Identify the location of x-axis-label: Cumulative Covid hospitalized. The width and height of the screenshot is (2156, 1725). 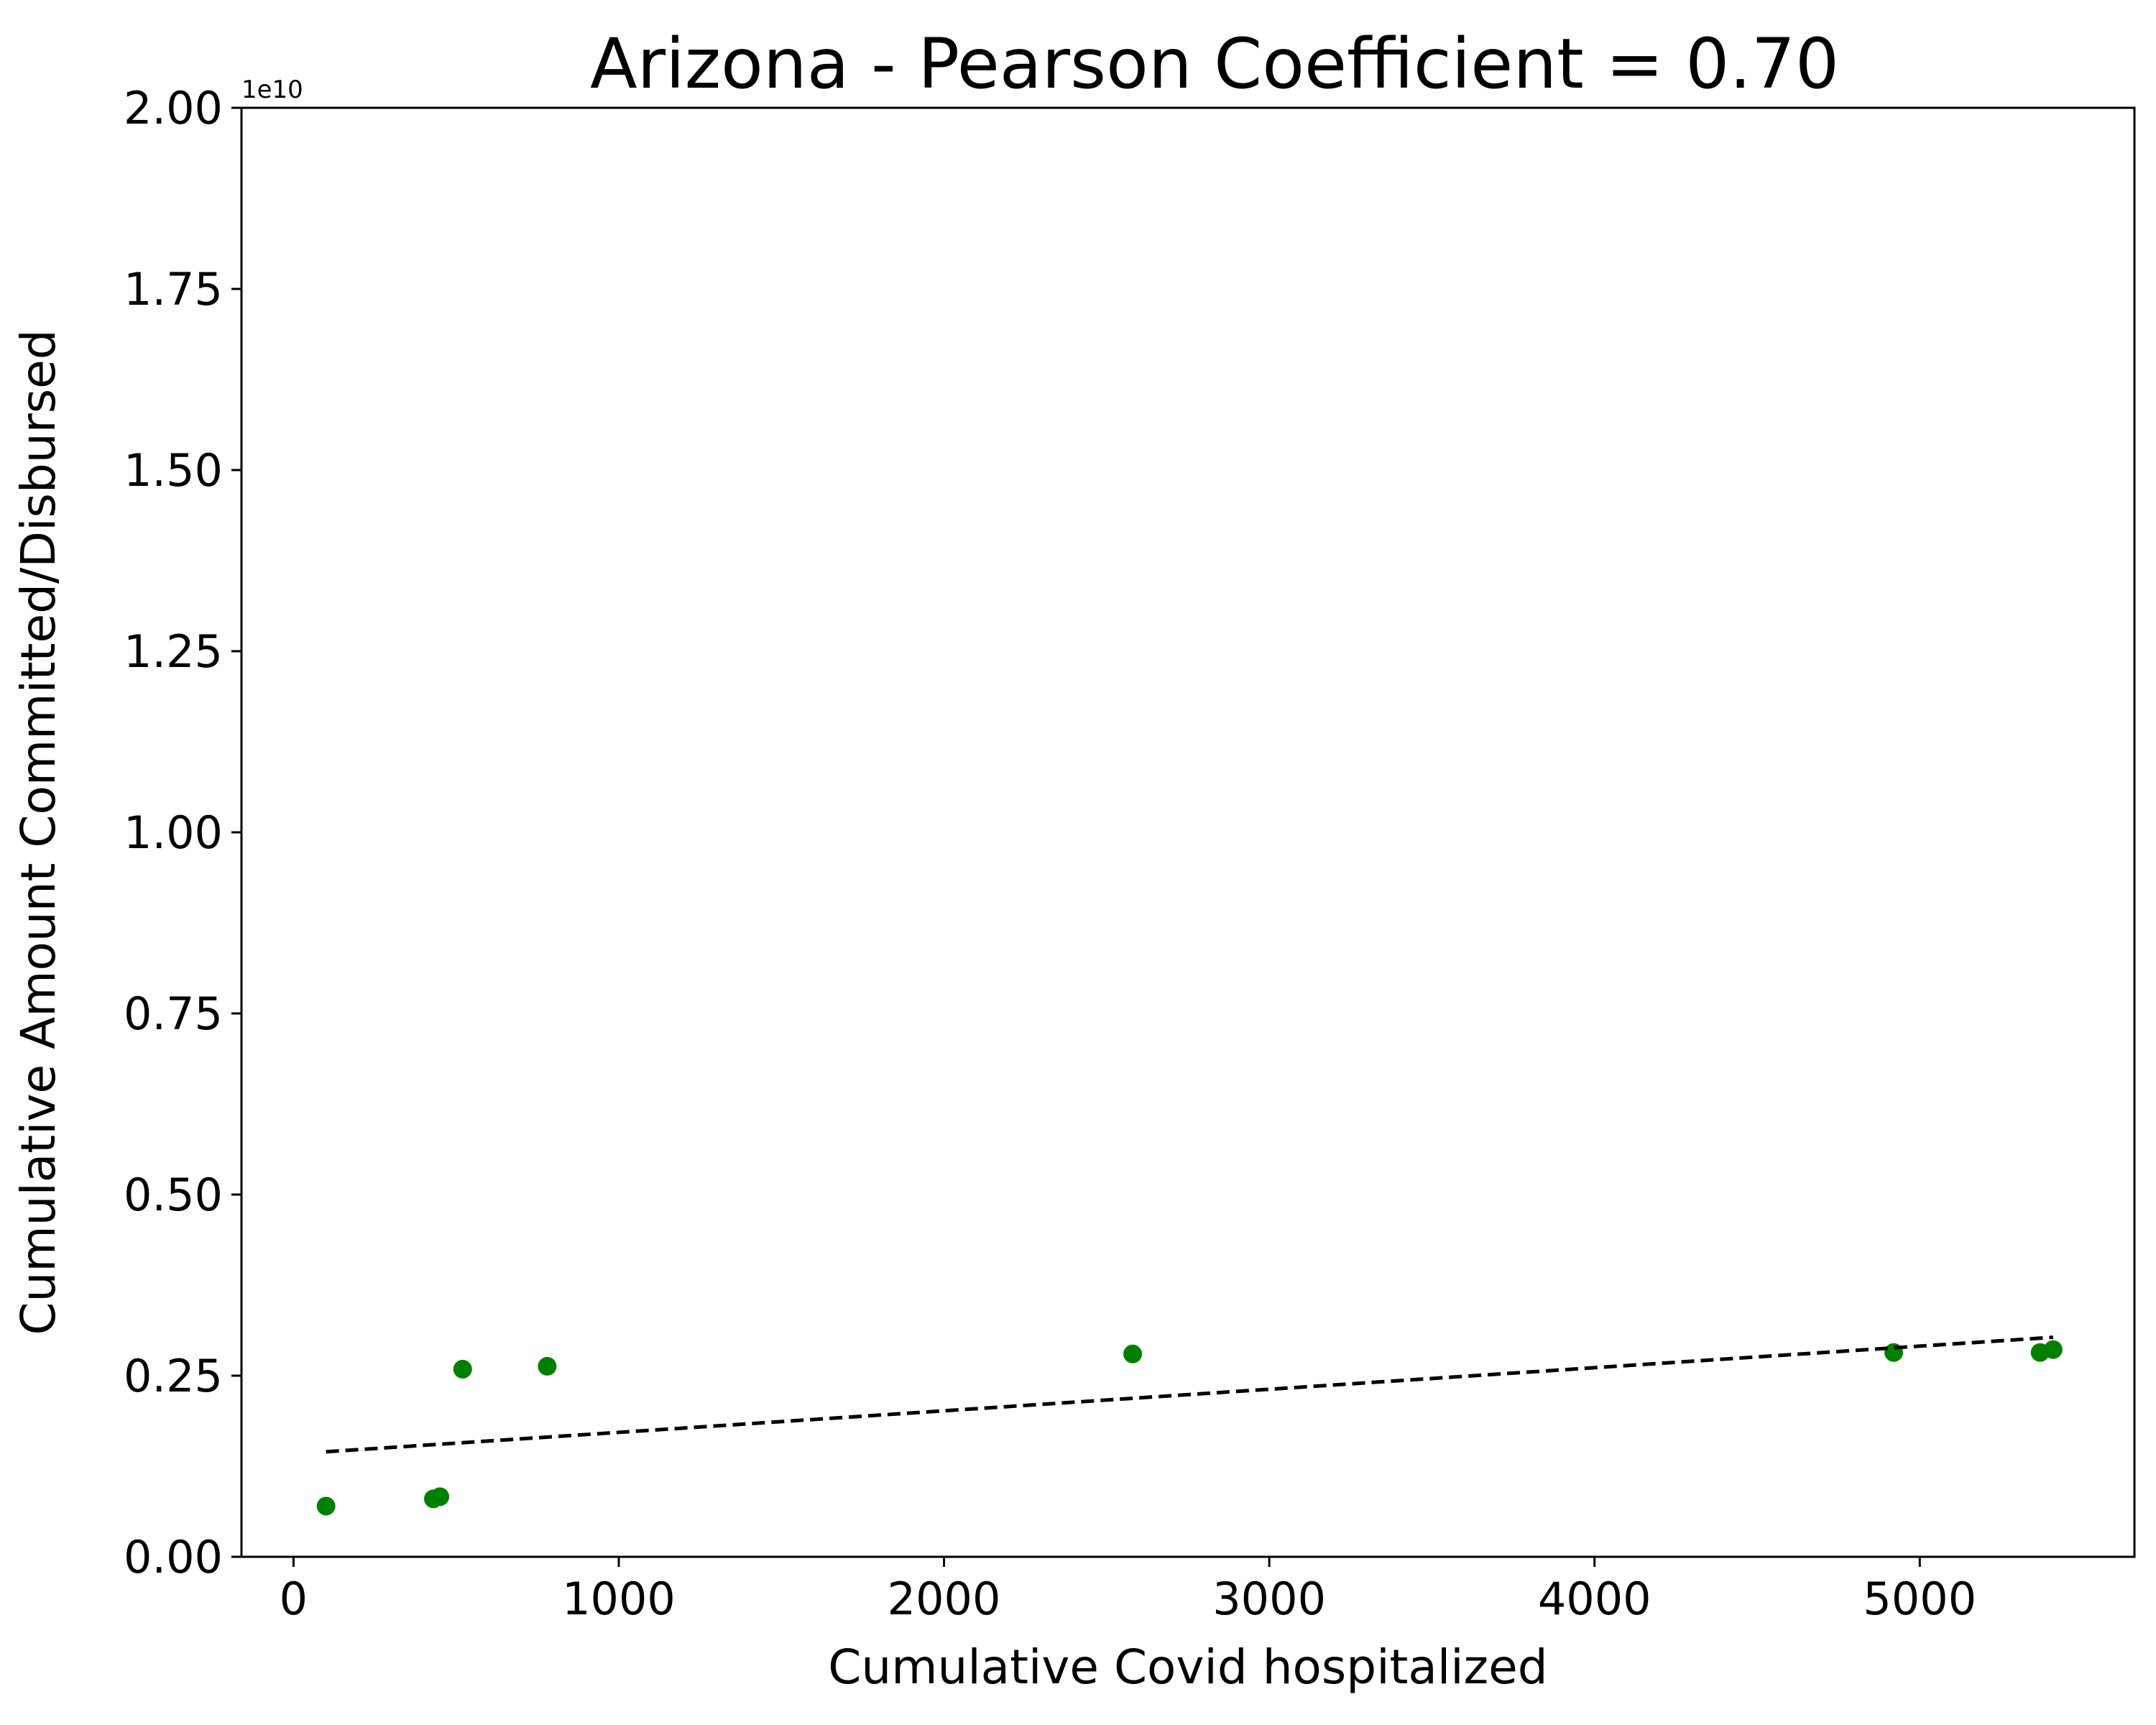
(1187, 1667).